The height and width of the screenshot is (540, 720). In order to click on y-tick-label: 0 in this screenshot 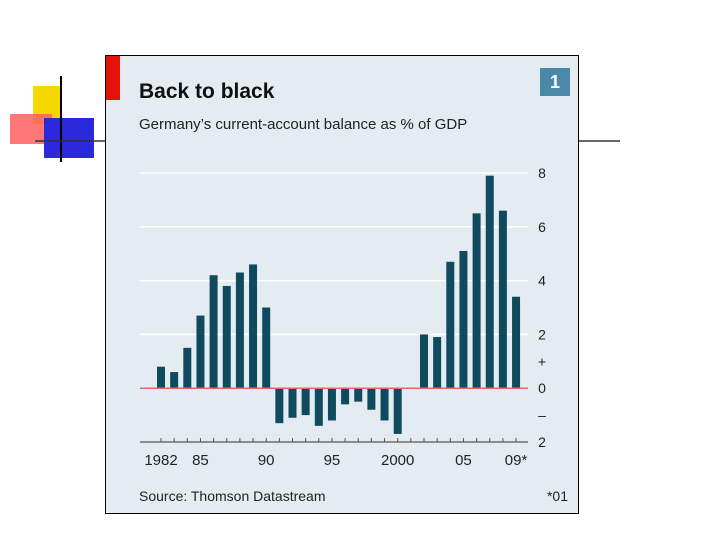, I will do `click(542, 388)`.